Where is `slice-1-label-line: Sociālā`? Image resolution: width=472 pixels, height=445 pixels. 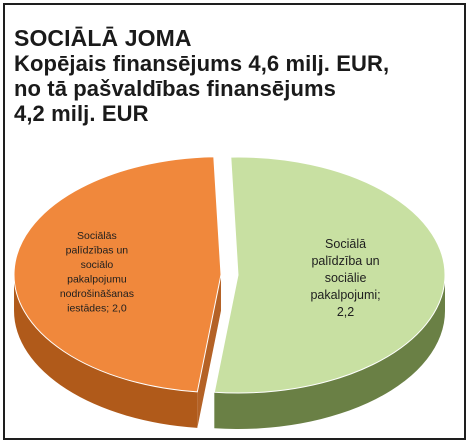
slice-1-label-line: Sociālā is located at coordinates (345, 244).